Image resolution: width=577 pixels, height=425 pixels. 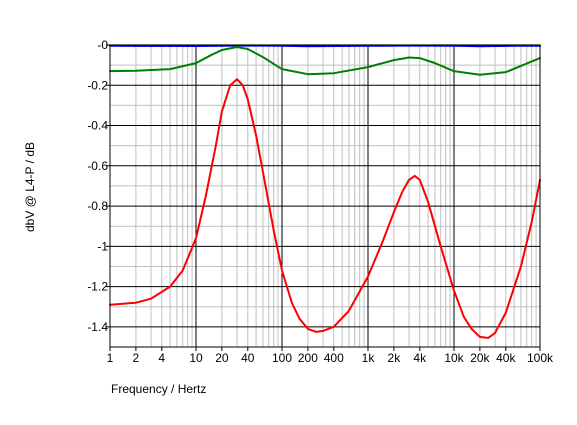 What do you see at coordinates (110, 358) in the screenshot?
I see `x-tick-label: 1` at bounding box center [110, 358].